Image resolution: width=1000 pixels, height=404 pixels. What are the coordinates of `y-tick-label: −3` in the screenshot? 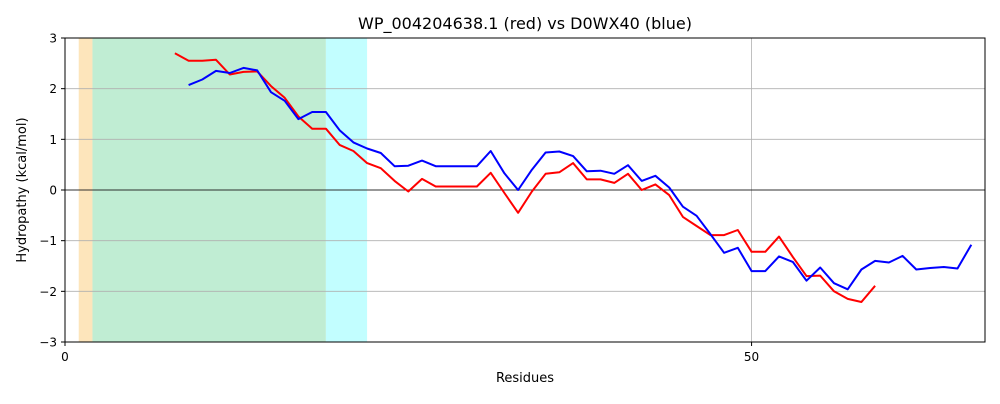 It's located at (48, 343).